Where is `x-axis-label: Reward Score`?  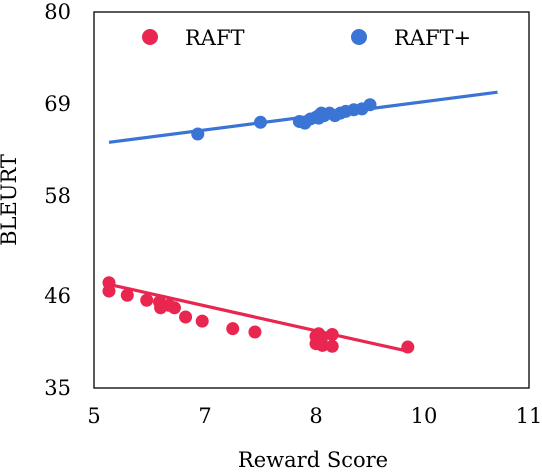 x-axis-label: Reward Score is located at coordinates (313, 460).